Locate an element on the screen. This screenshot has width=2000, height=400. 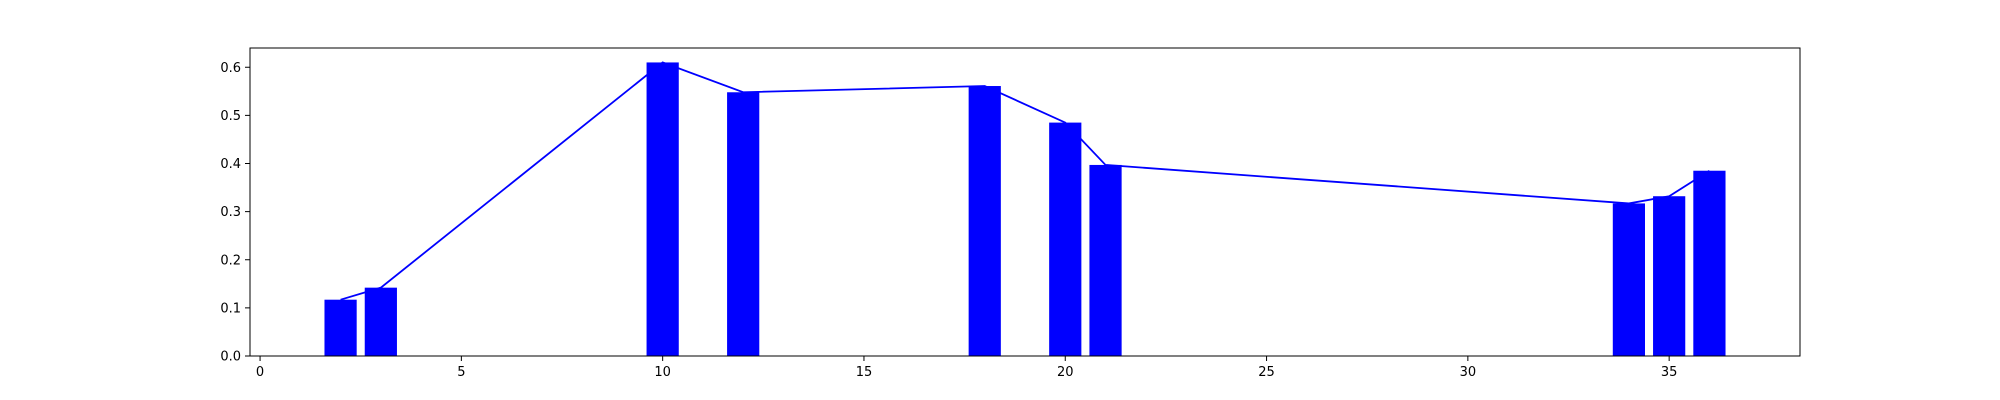
y-tick-label: 0.5 is located at coordinates (230, 116).